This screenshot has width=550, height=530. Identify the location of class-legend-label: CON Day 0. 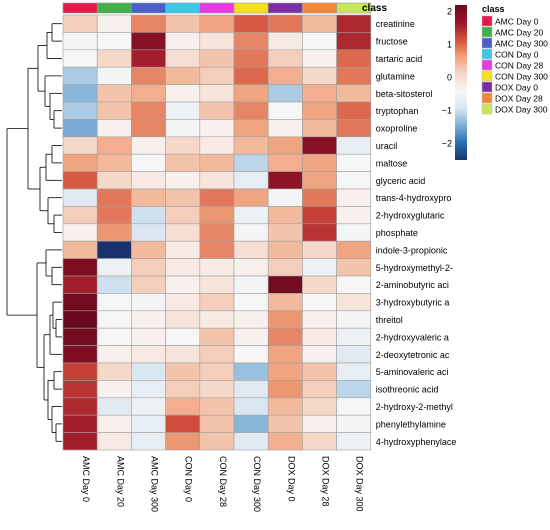
(517, 55).